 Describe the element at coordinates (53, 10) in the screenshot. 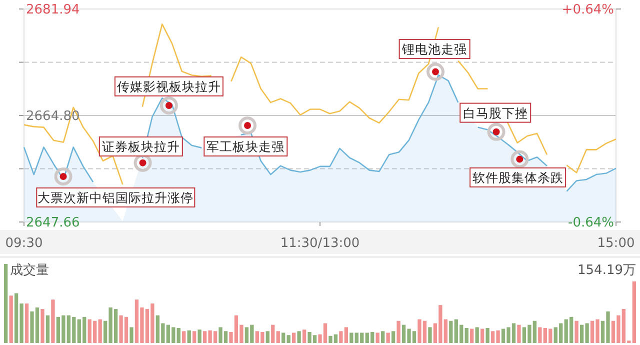

I see `y-tick-label: 2681.94` at that location.